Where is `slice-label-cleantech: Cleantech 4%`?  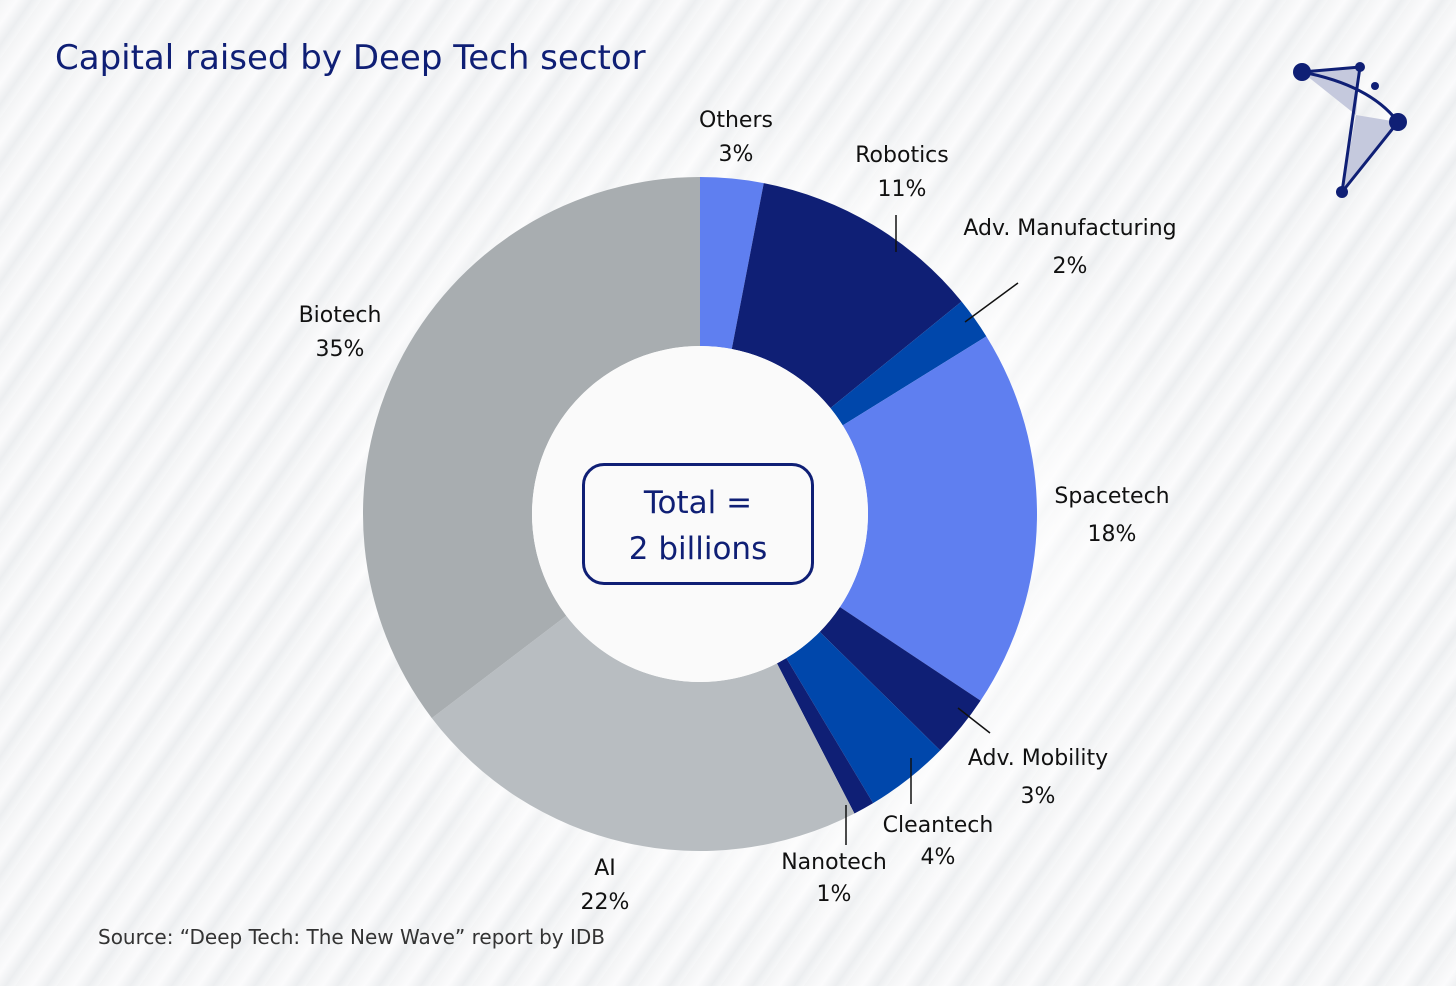
slice-label-cleantech: Cleantech 4% is located at coordinates (938, 841).